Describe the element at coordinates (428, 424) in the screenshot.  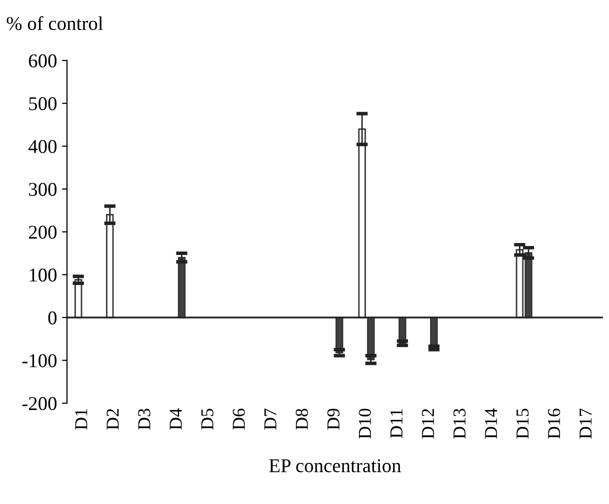
I see `x-tick-label: D12` at that location.